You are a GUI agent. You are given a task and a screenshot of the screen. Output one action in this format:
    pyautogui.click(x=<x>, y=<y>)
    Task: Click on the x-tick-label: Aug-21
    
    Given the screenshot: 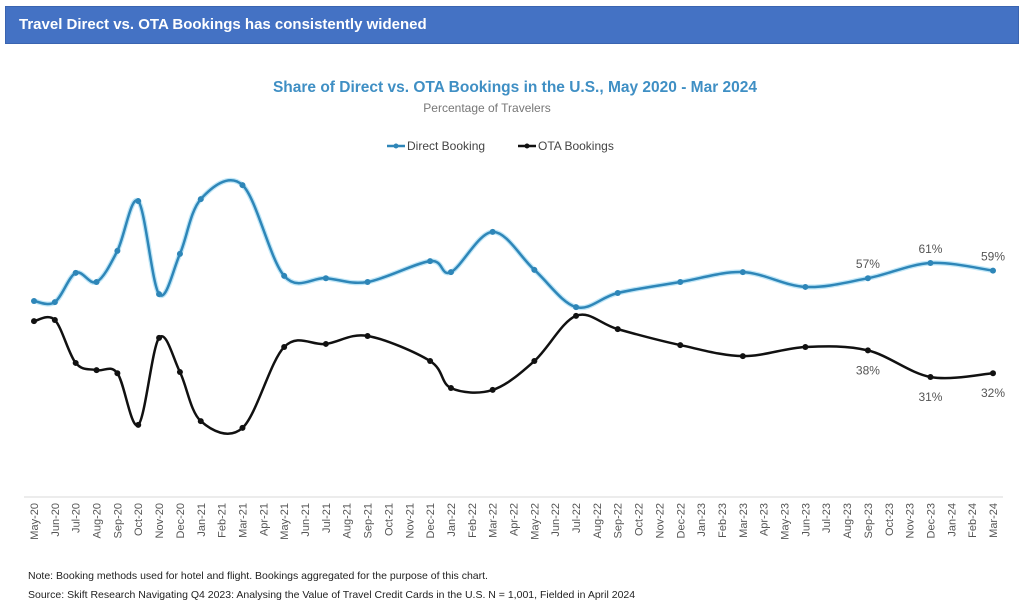 What is the action you would take?
    pyautogui.click(x=348, y=520)
    